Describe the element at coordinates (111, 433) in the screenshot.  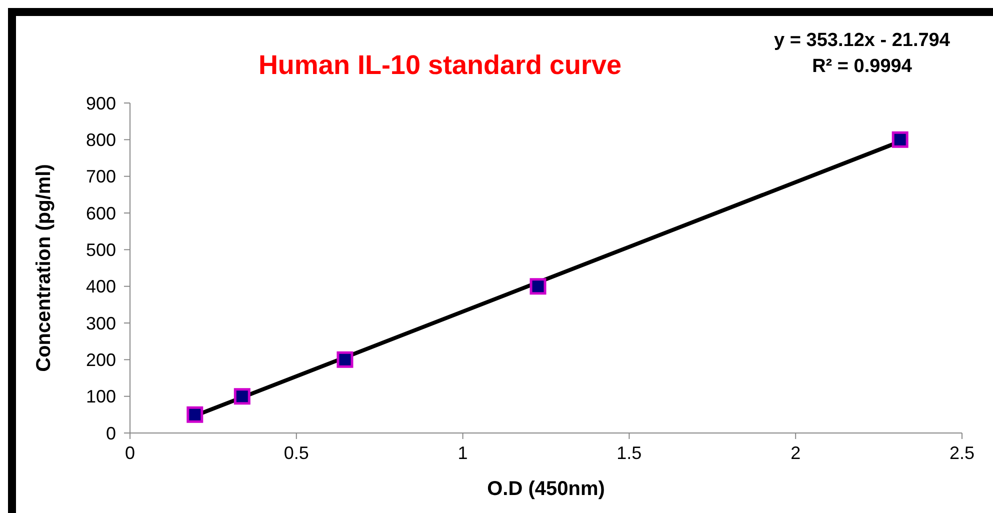
I see `y-tick-label: 0` at that location.